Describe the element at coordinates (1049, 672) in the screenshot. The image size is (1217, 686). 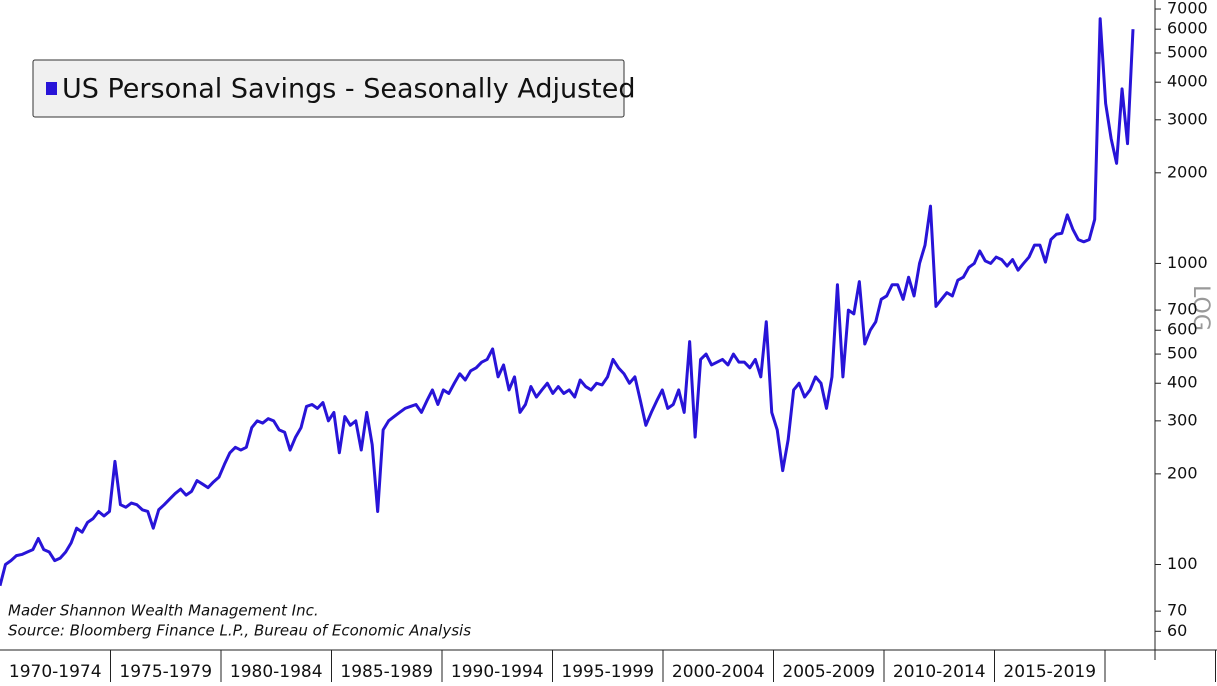
I see `x-band-label: 2015-2019` at that location.